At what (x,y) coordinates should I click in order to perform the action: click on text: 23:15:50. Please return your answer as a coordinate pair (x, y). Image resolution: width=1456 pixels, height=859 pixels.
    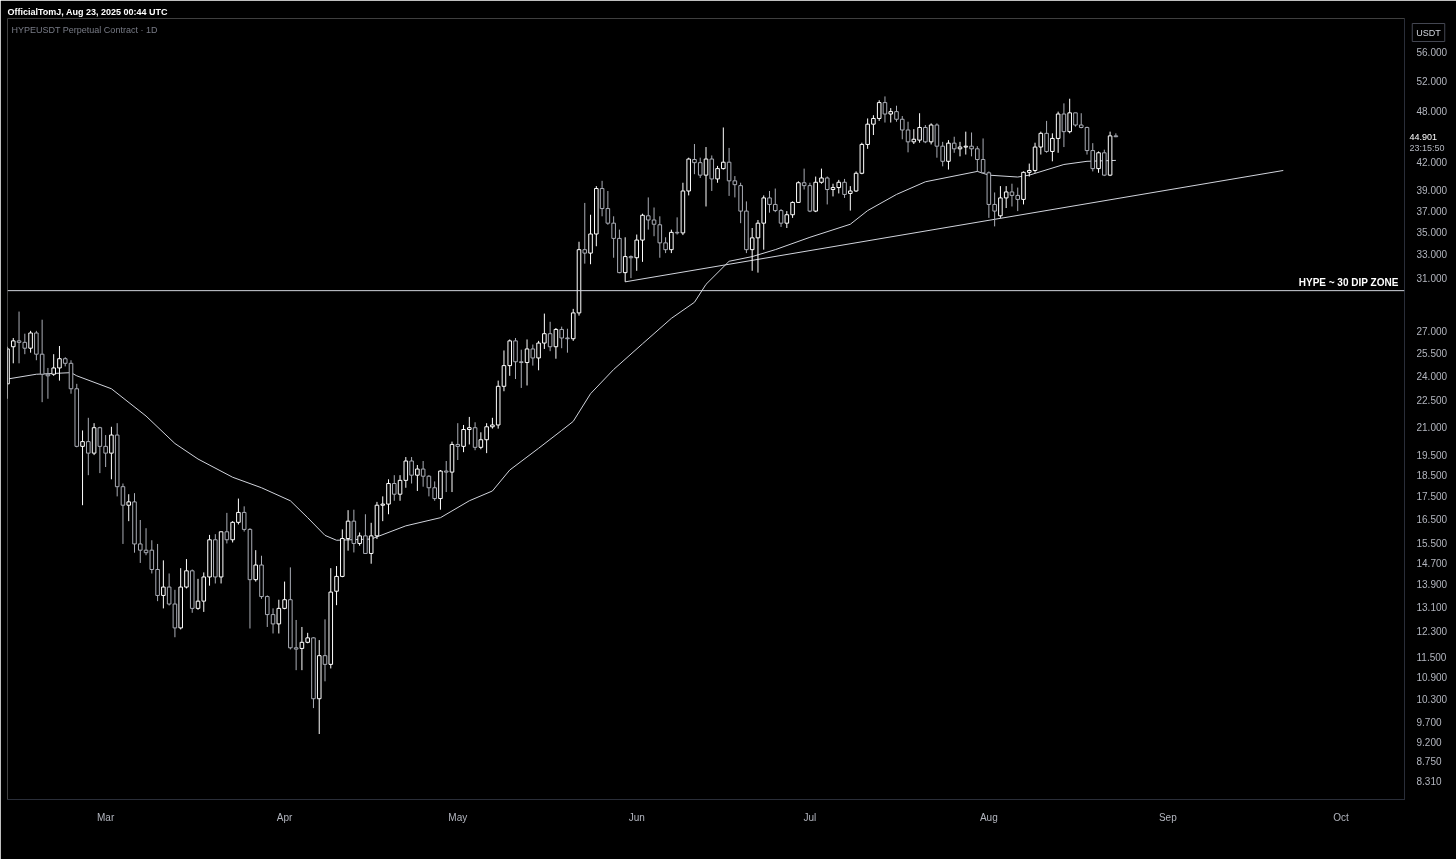
    Looking at the image, I should click on (1427, 147).